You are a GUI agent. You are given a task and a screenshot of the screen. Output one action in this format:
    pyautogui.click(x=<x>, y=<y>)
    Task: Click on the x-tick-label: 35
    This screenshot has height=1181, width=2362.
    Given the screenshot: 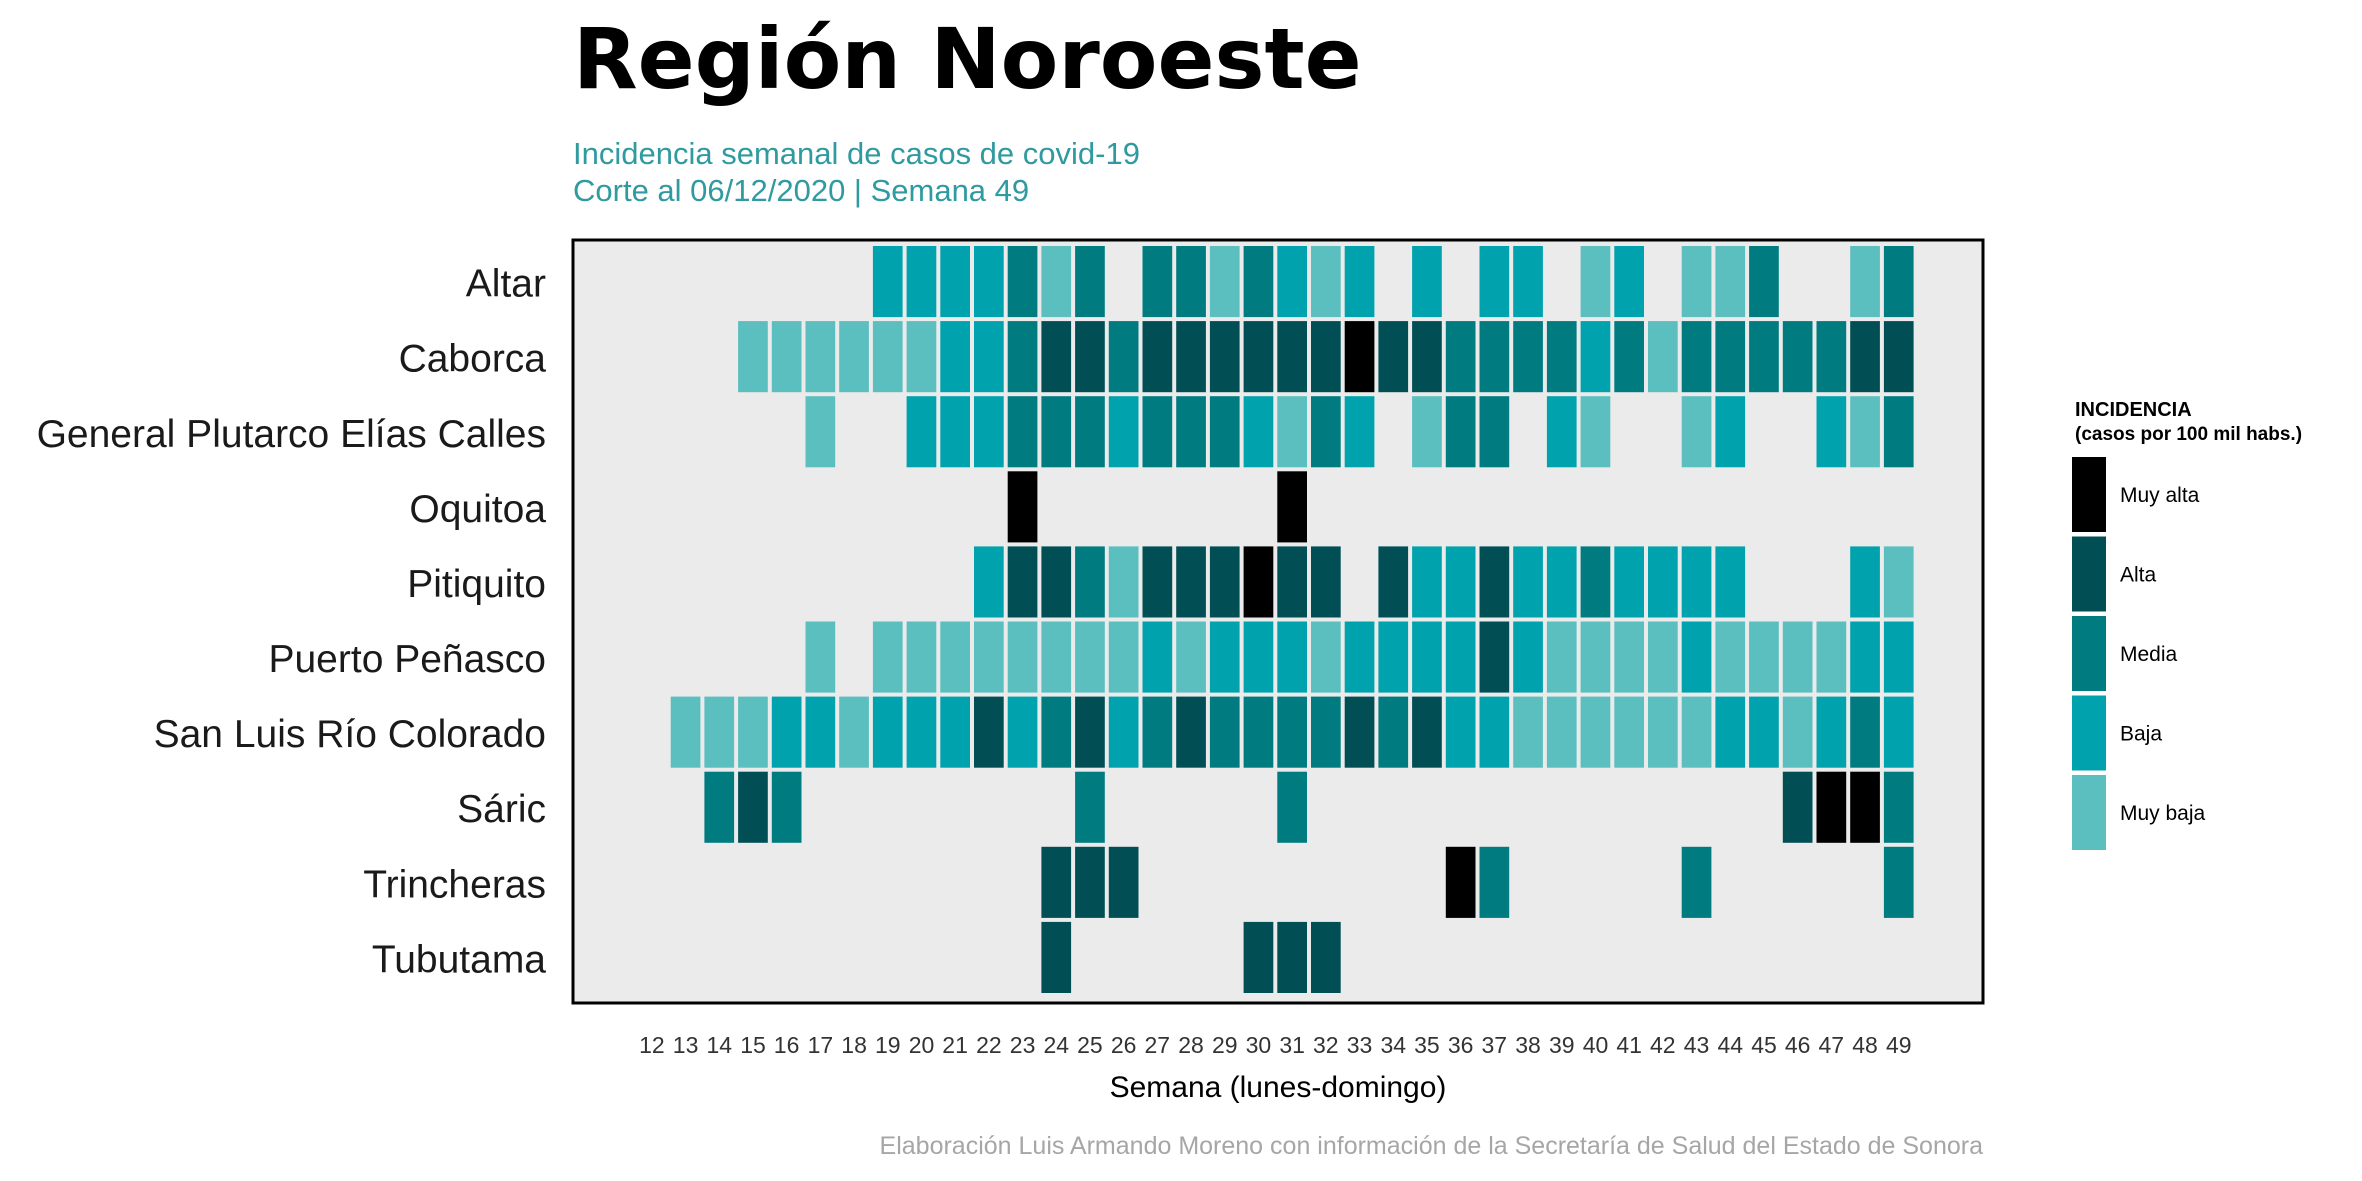 What is the action you would take?
    pyautogui.click(x=1427, y=1045)
    